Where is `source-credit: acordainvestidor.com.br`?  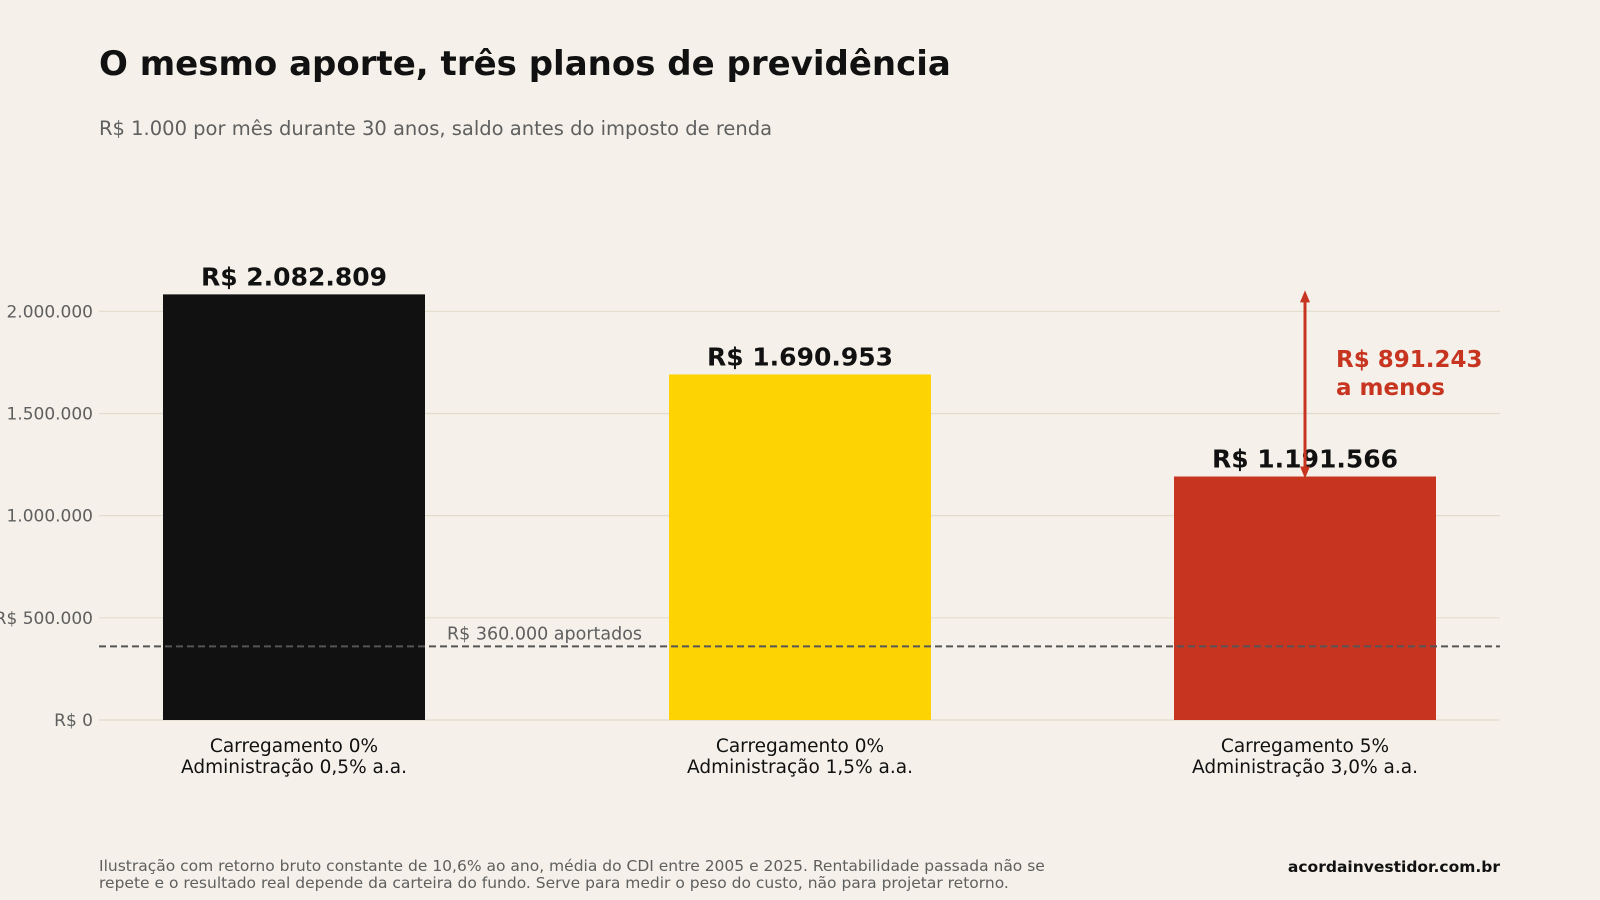
source-credit: acordainvestidor.com.br is located at coordinates (1393, 867).